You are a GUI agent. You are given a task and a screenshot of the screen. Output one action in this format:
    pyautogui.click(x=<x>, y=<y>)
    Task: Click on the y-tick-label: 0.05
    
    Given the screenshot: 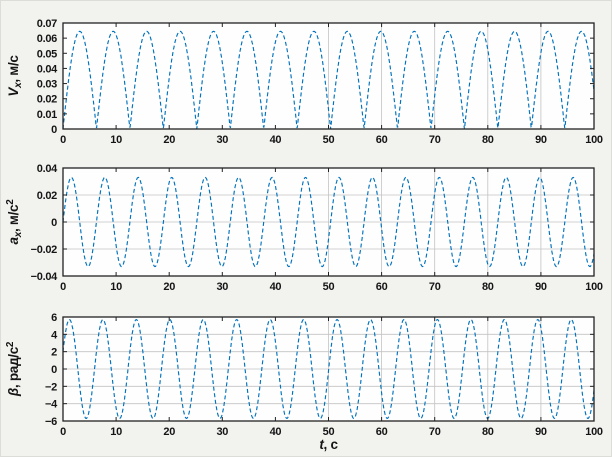 What is the action you would take?
    pyautogui.click(x=47, y=54)
    